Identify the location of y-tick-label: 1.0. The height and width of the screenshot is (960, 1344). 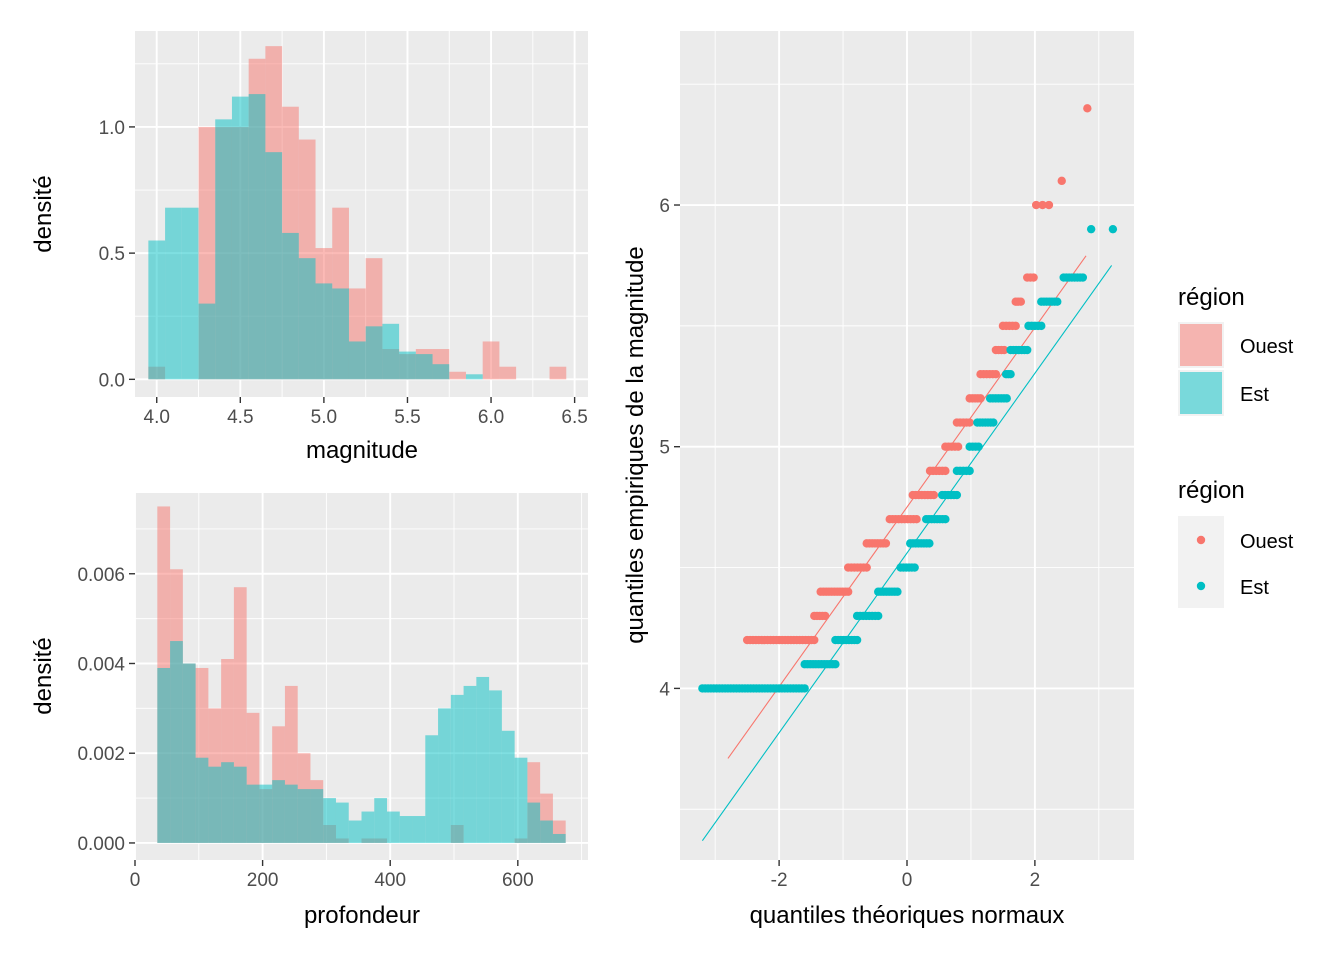
(112, 128).